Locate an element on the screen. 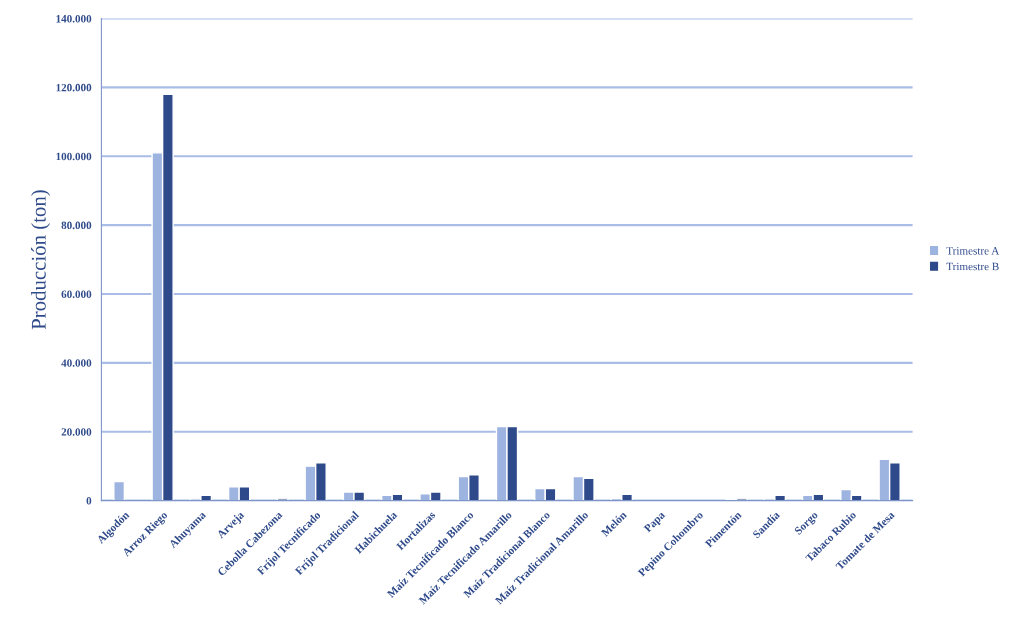 The width and height of the screenshot is (1014, 618). legend-label: Trimestre B is located at coordinates (972, 266).